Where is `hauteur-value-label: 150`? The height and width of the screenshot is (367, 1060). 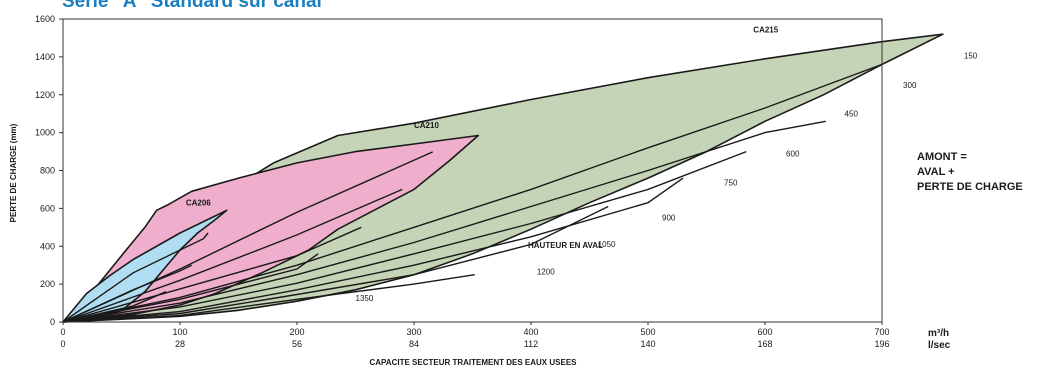
hauteur-value-label: 150 is located at coordinates (971, 55).